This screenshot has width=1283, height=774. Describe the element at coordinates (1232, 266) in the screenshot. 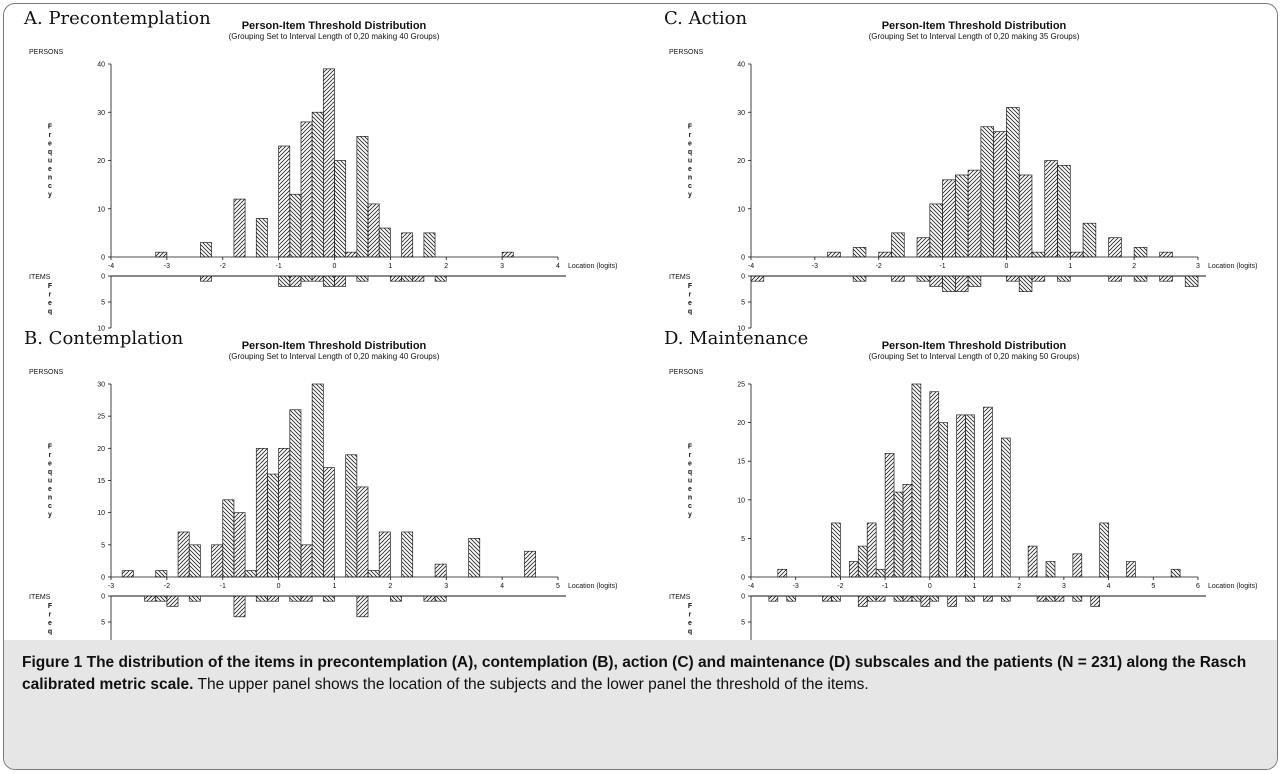

I see `x-axis-label: Location (logits)` at that location.